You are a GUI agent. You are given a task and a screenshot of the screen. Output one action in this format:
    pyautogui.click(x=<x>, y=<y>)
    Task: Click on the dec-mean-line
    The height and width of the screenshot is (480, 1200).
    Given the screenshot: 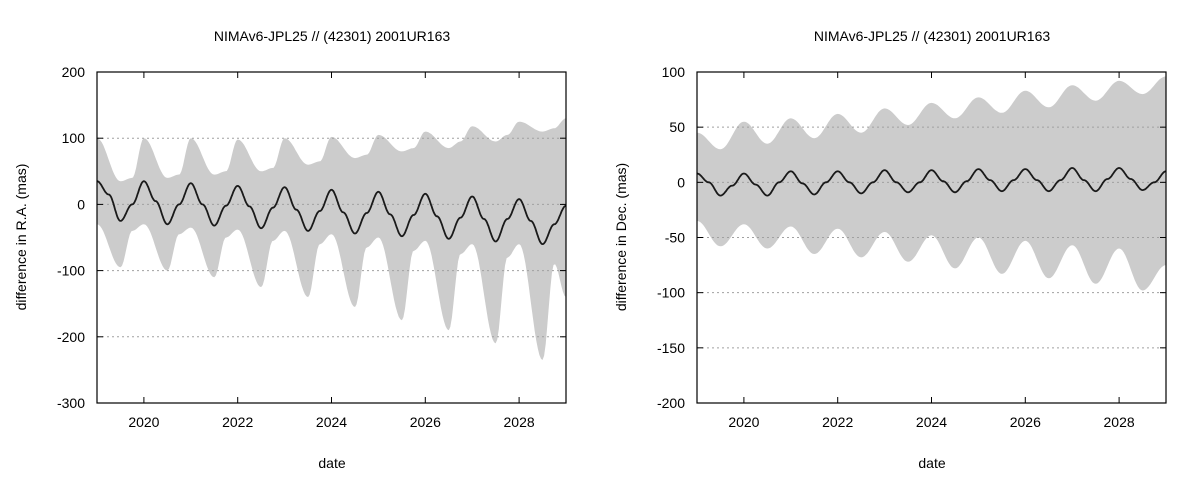 What is the action you would take?
    pyautogui.click(x=932, y=182)
    